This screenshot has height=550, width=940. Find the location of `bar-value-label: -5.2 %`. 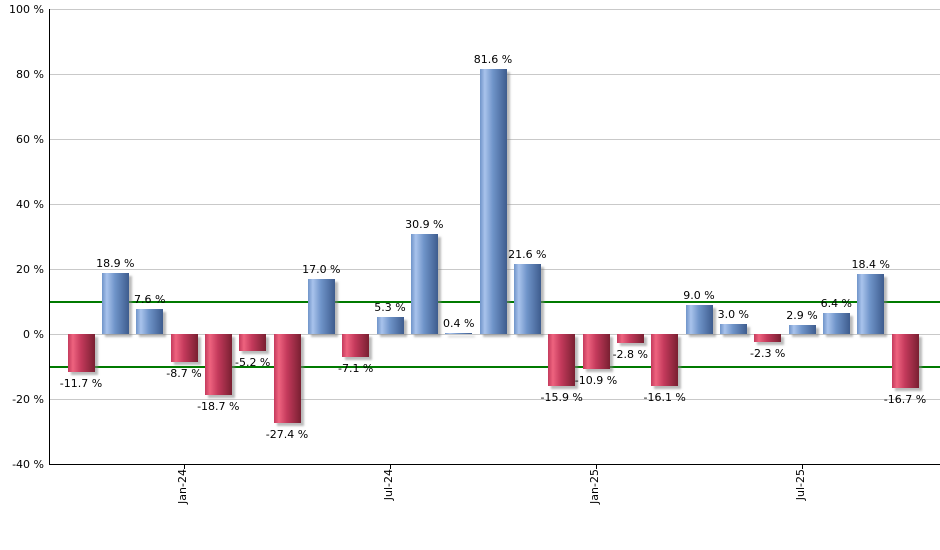

bar-value-label: -5.2 % is located at coordinates (252, 362).